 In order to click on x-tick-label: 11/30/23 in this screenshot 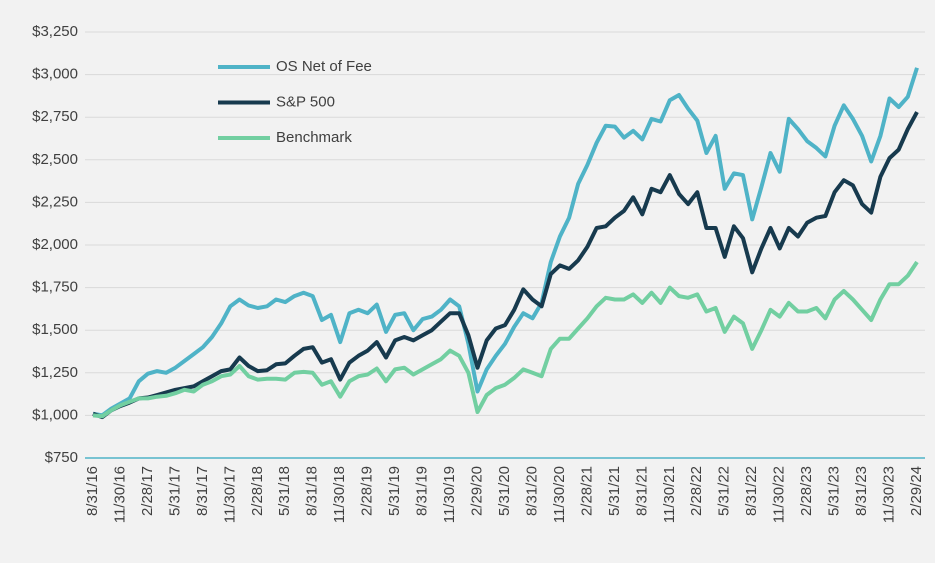, I will do `click(889, 494)`.